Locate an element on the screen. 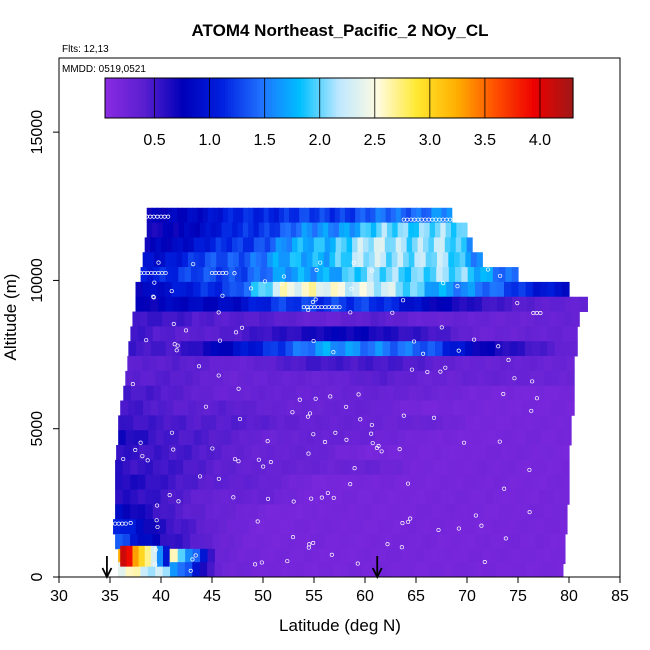  colorbar-tick-label: 0.5 is located at coordinates (154, 140).